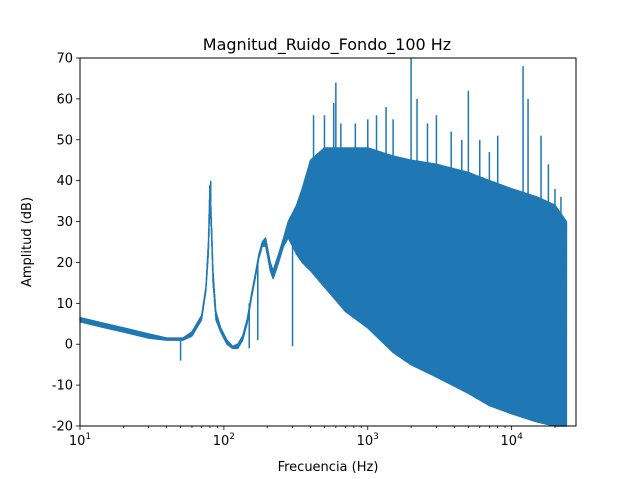 The image size is (639, 479). What do you see at coordinates (224, 440) in the screenshot?
I see `x-tick-label: 10²` at bounding box center [224, 440].